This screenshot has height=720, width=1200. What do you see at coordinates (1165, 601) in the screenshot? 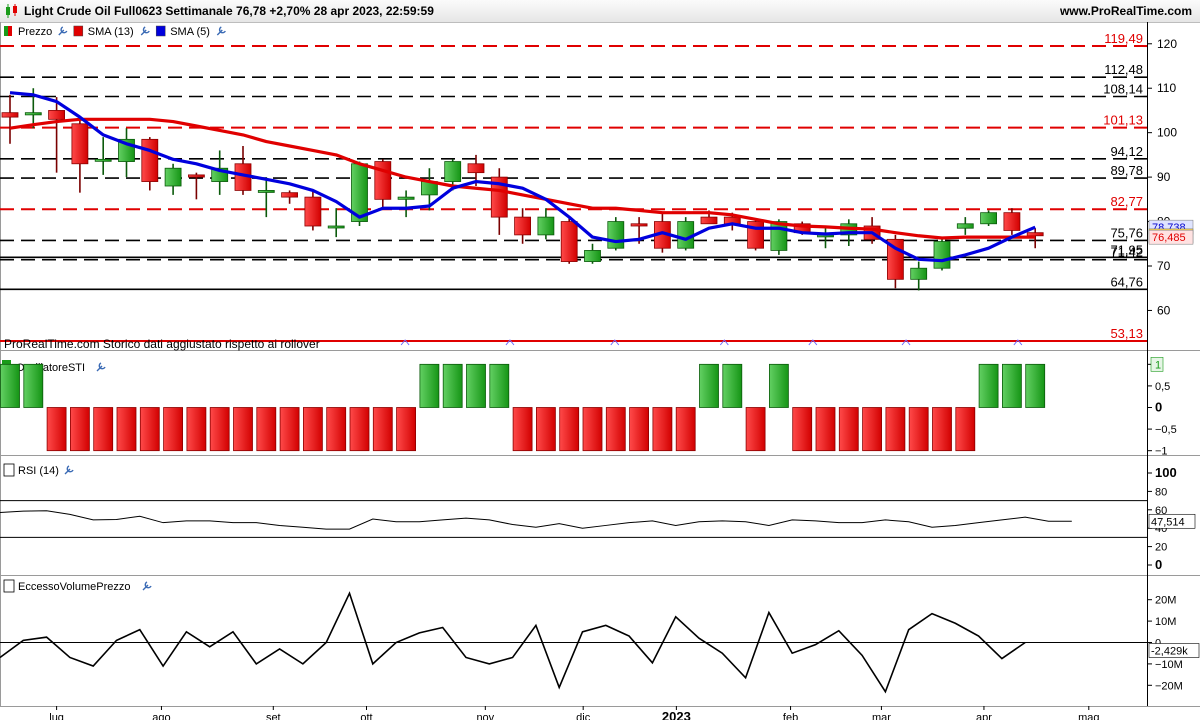
I see `y-tick-label: 20M` at bounding box center [1165, 601].